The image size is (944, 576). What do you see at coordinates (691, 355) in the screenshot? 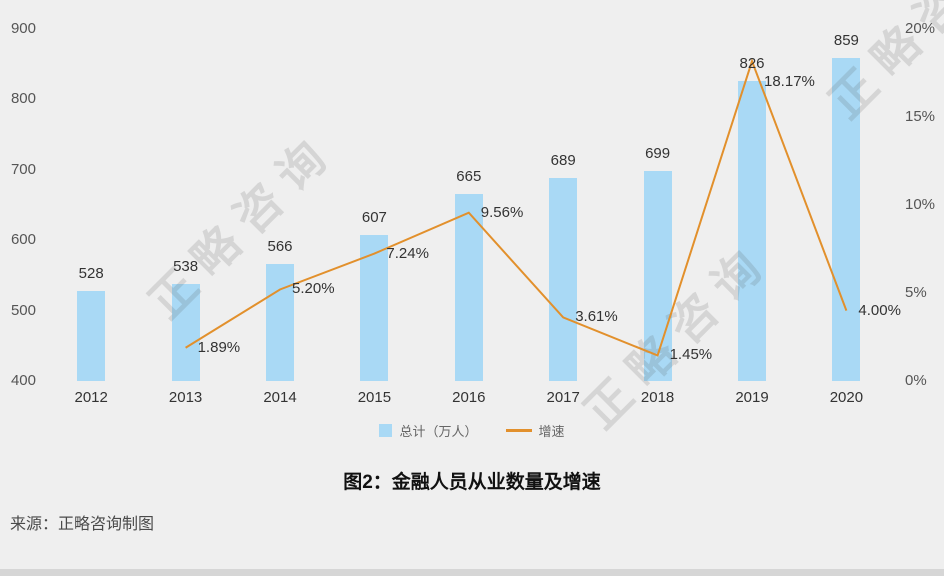
I see `growth-value-label: 1.45%` at bounding box center [691, 355].